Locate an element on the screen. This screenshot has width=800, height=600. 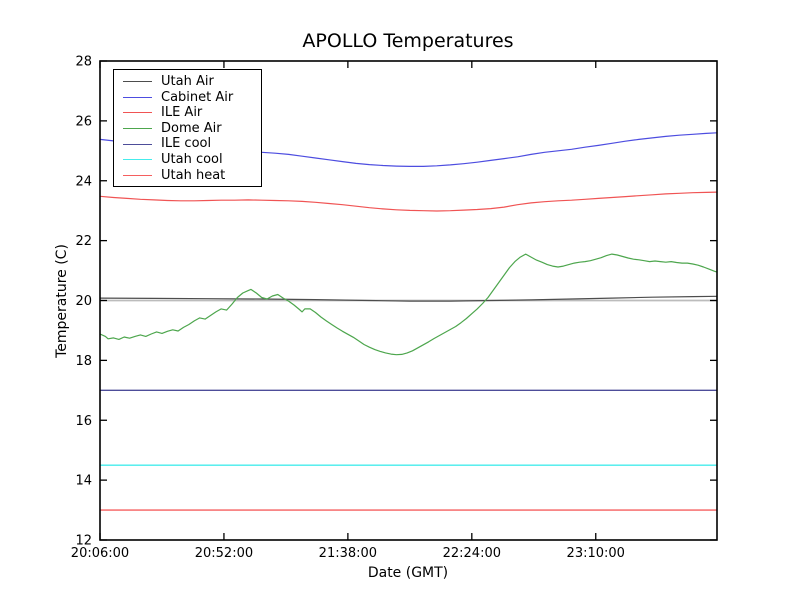
x-tick-label: 22:24:00 is located at coordinates (472, 553).